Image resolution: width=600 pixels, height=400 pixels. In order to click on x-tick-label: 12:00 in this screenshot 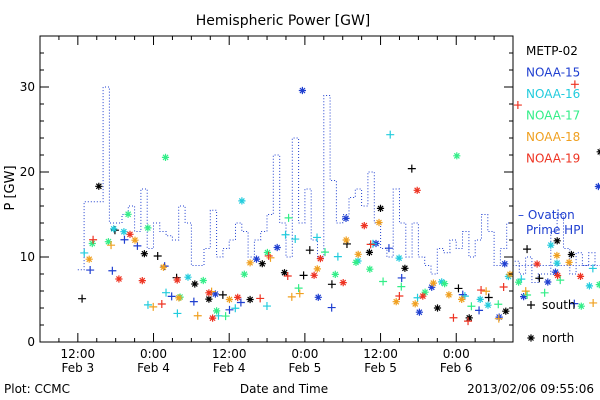, I will do `click(229, 354)`.